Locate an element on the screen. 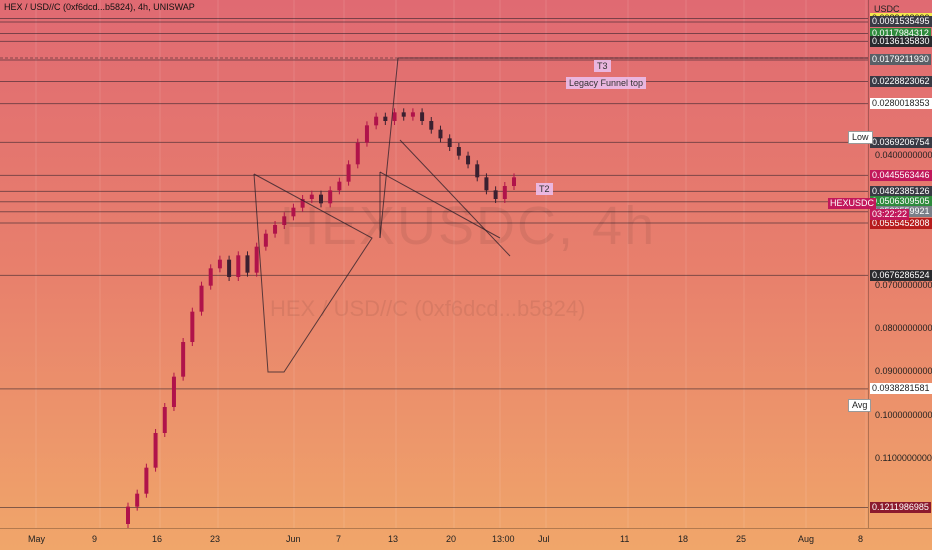  price-tag-14: 0.0938281581 is located at coordinates (901, 389).